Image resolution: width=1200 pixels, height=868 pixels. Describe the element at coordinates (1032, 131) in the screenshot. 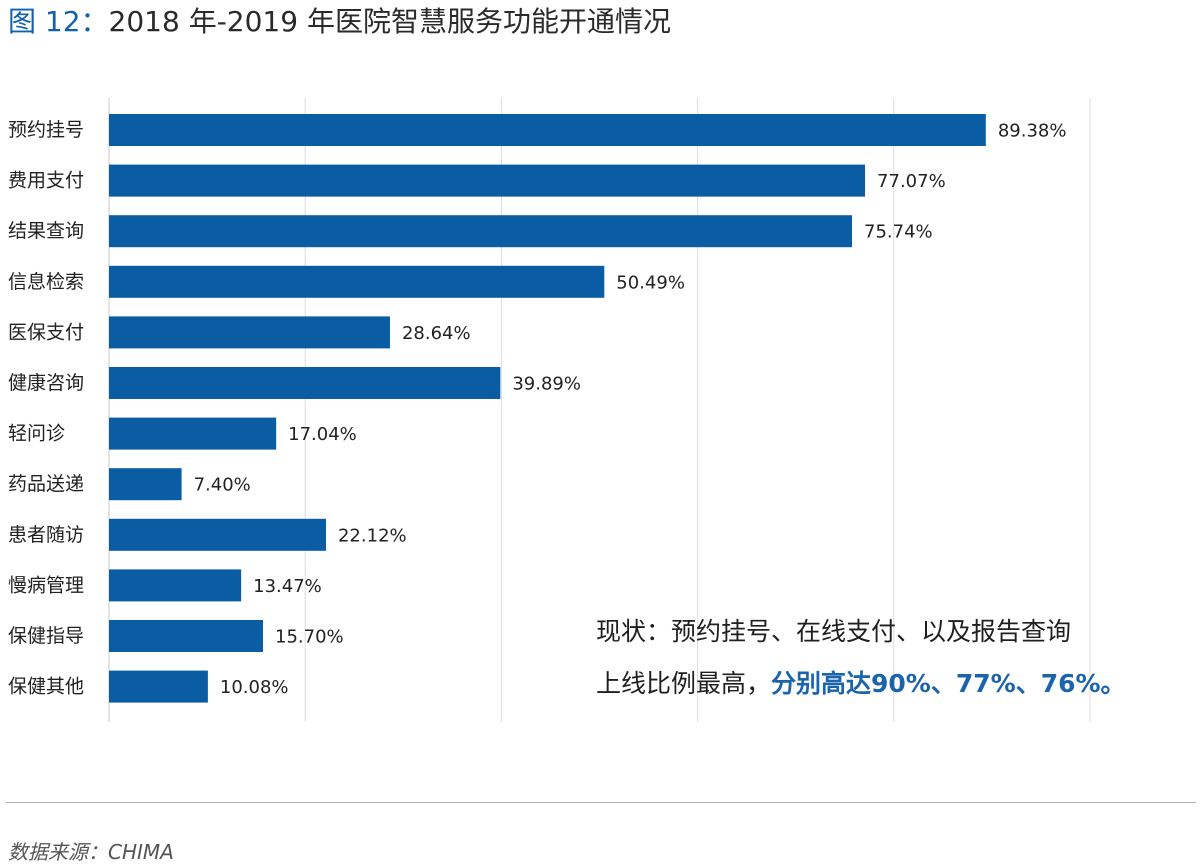

I see `value-label: 89.38%` at that location.